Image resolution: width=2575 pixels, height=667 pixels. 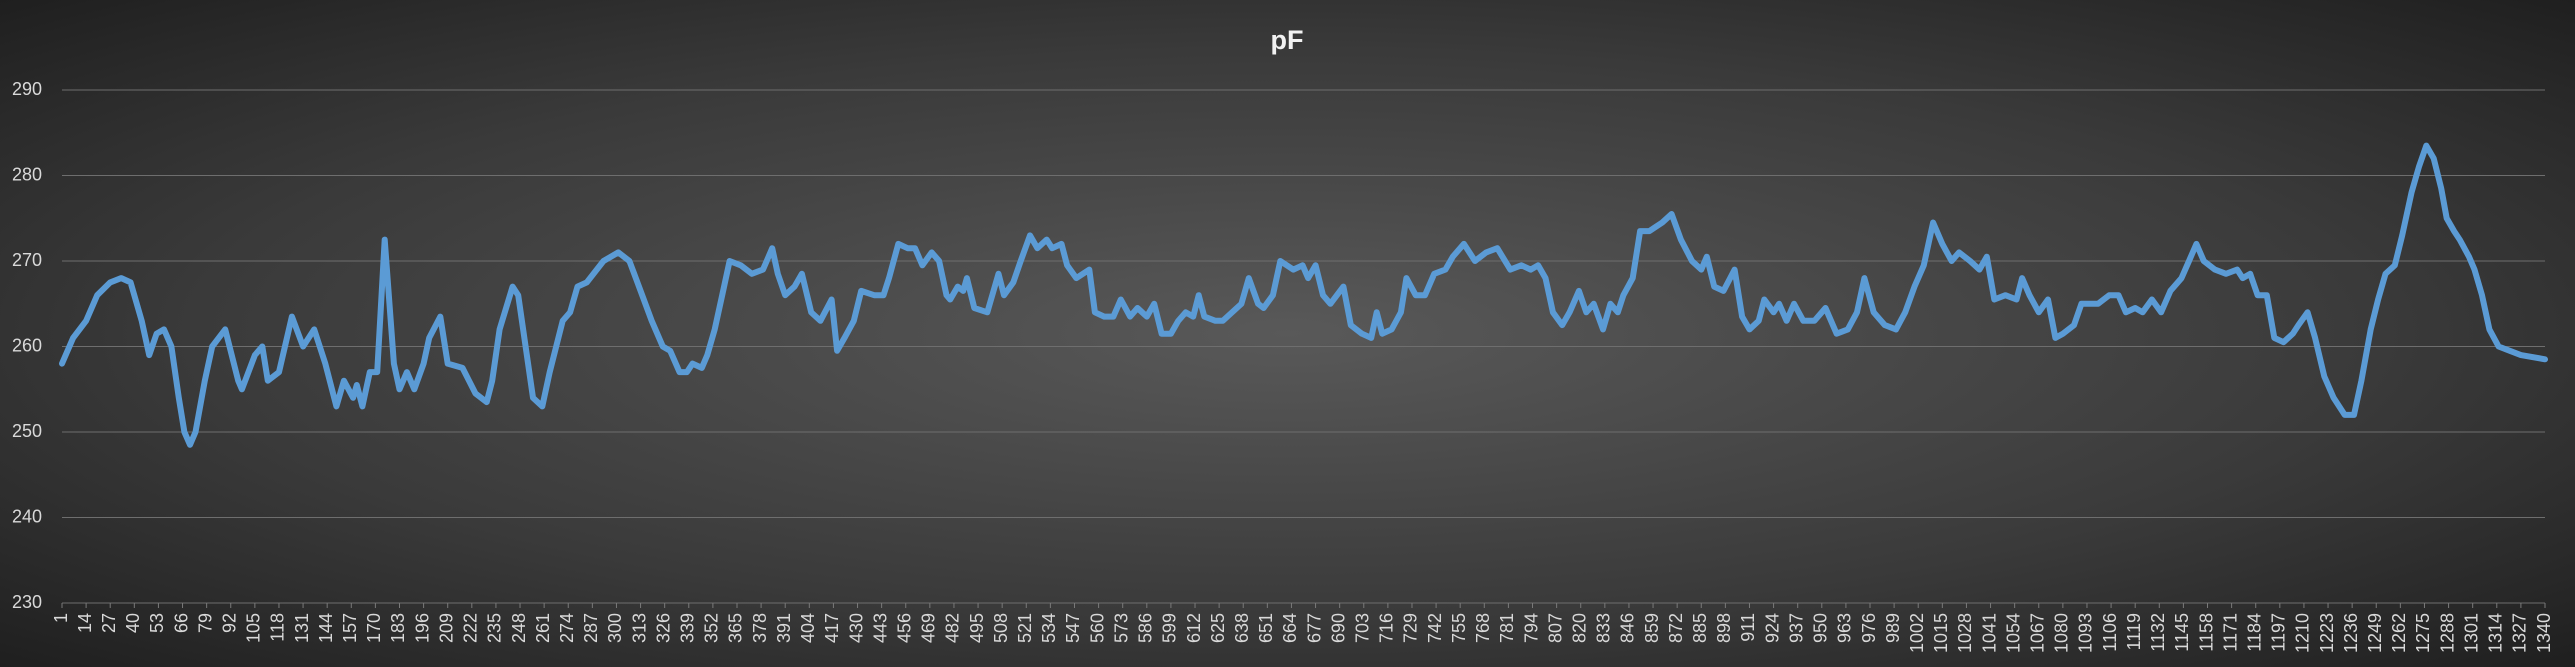 What do you see at coordinates (1893, 628) in the screenshot?
I see `x-tick-label: 989` at bounding box center [1893, 628].